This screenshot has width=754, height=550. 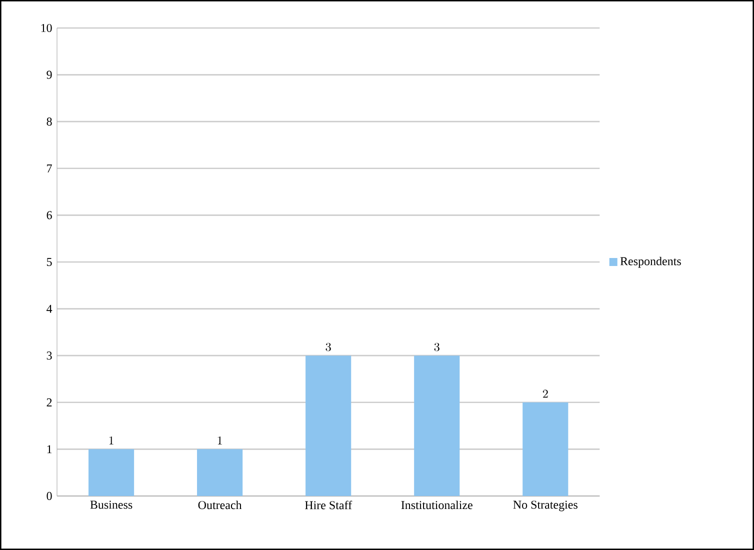 What do you see at coordinates (49, 122) in the screenshot?
I see `y-tick-label: 8` at bounding box center [49, 122].